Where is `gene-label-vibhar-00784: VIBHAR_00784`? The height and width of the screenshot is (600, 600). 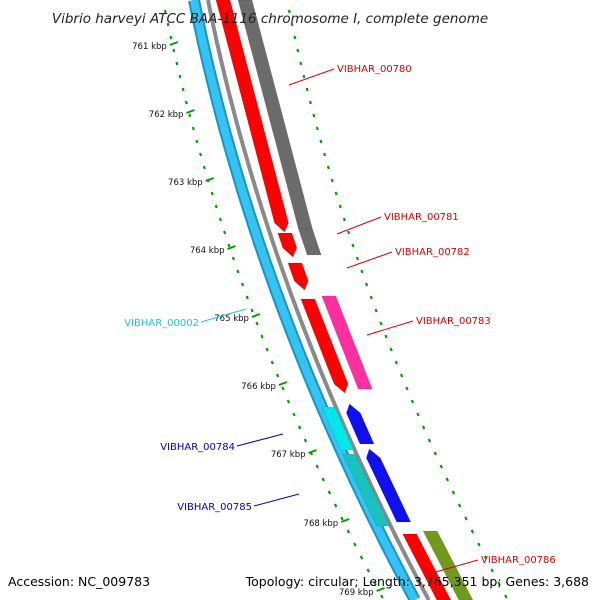 gene-label-vibhar-00784: VIBHAR_00784 is located at coordinates (197, 447).